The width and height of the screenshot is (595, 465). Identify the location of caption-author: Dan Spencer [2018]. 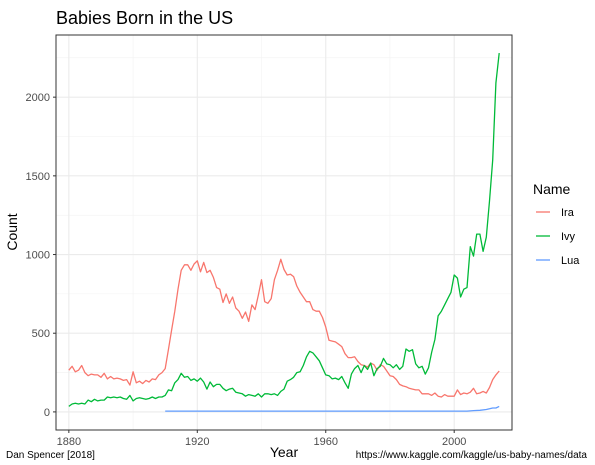
(50, 455).